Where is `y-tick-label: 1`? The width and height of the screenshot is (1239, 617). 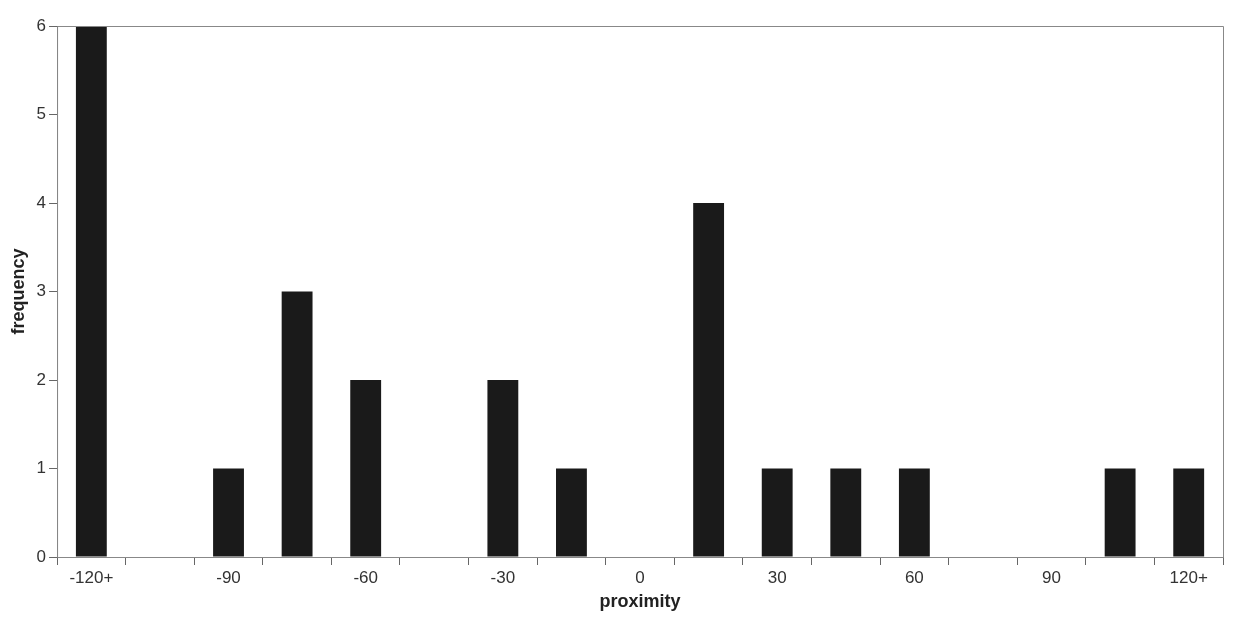 y-tick-label: 1 is located at coordinates (41, 468).